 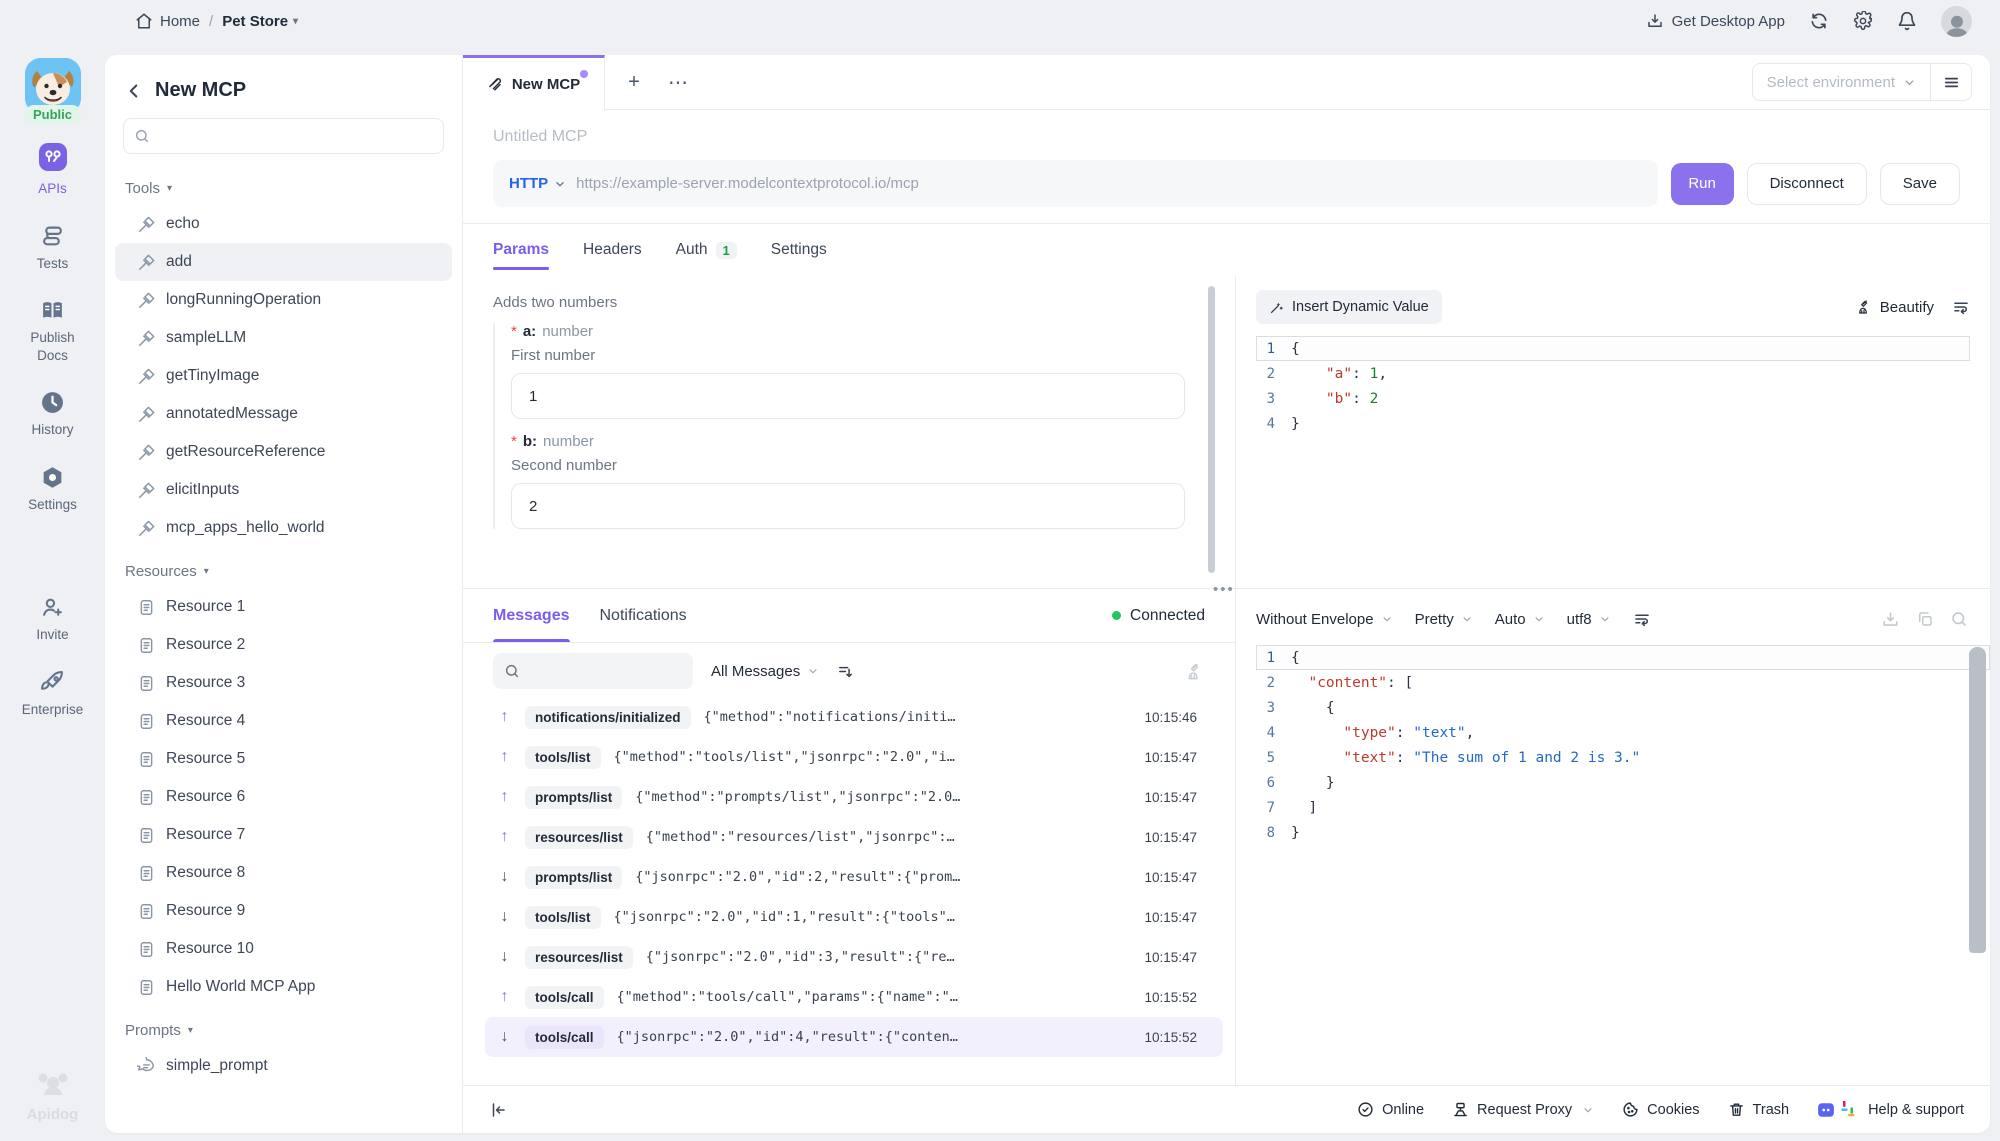 I want to click on sidebar-item-echo: echo, so click(x=283, y=224).